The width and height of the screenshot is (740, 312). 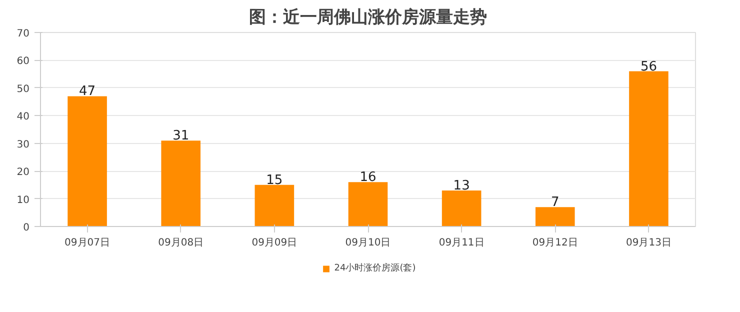 What do you see at coordinates (461, 186) in the screenshot?
I see `data-label: 13` at bounding box center [461, 186].